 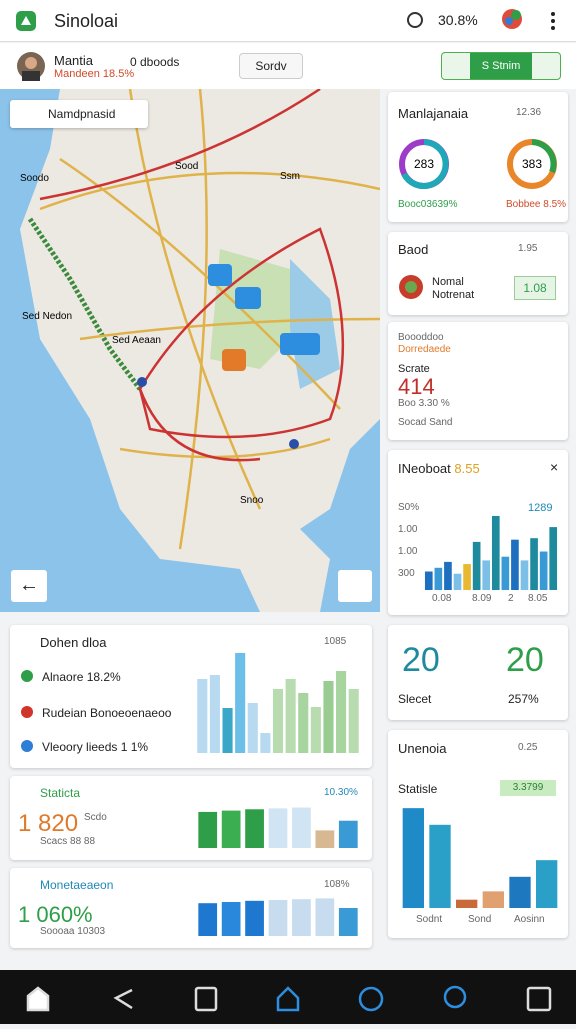 I want to click on user-detail: Mandeen 18.5%, so click(x=94, y=74).